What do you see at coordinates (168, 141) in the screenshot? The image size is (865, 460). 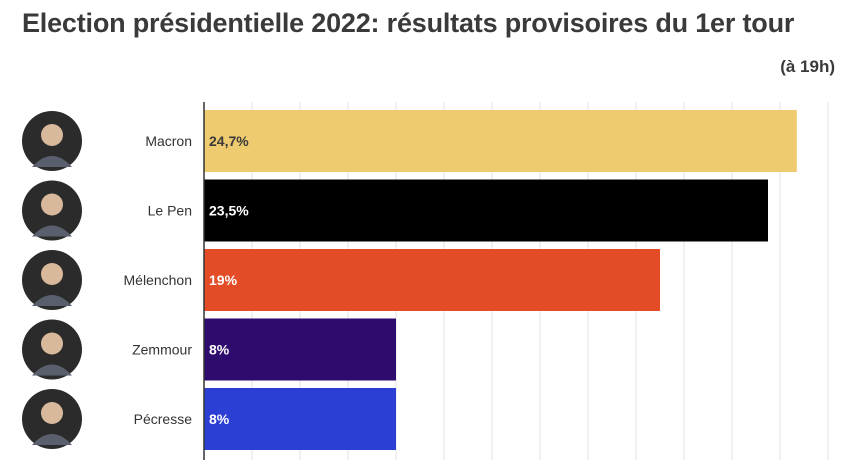 I see `category-label: Macron` at bounding box center [168, 141].